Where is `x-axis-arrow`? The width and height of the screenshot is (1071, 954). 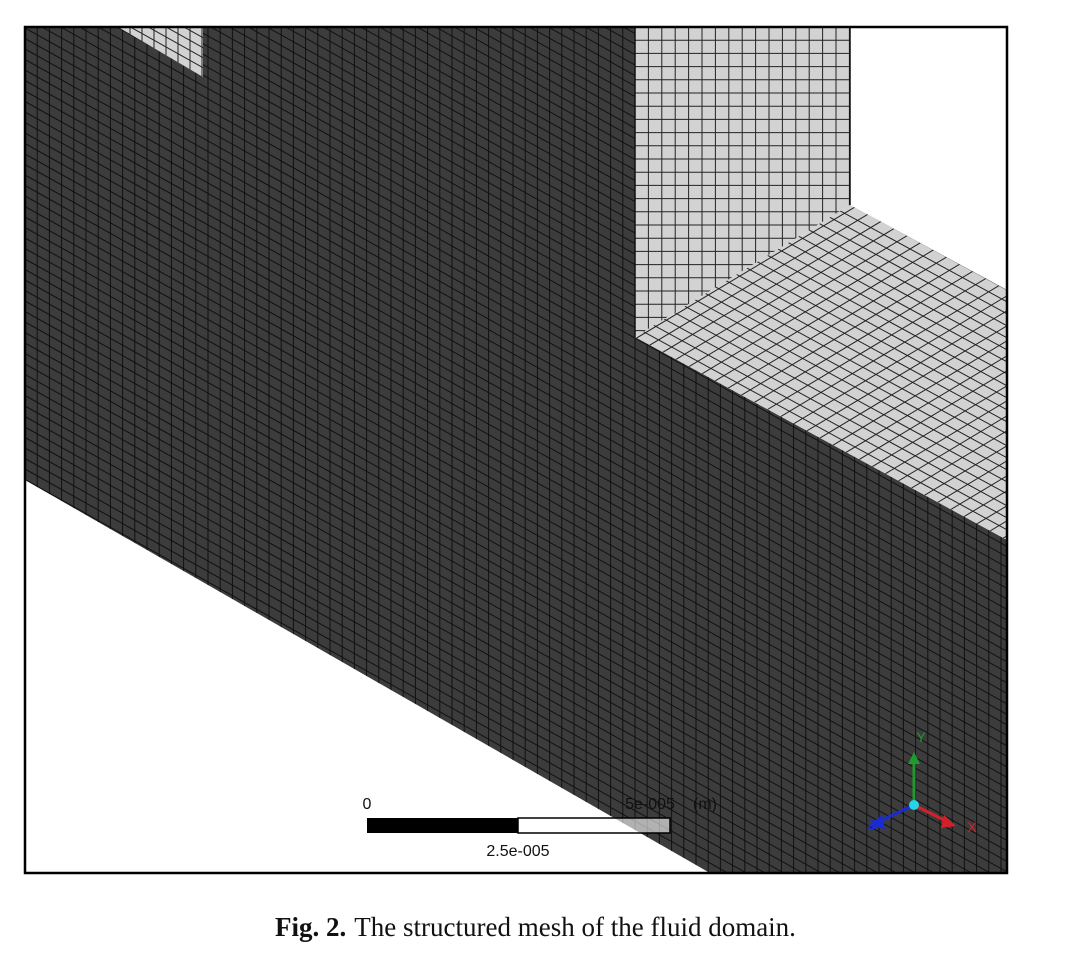 x-axis-arrow is located at coordinates (931, 813).